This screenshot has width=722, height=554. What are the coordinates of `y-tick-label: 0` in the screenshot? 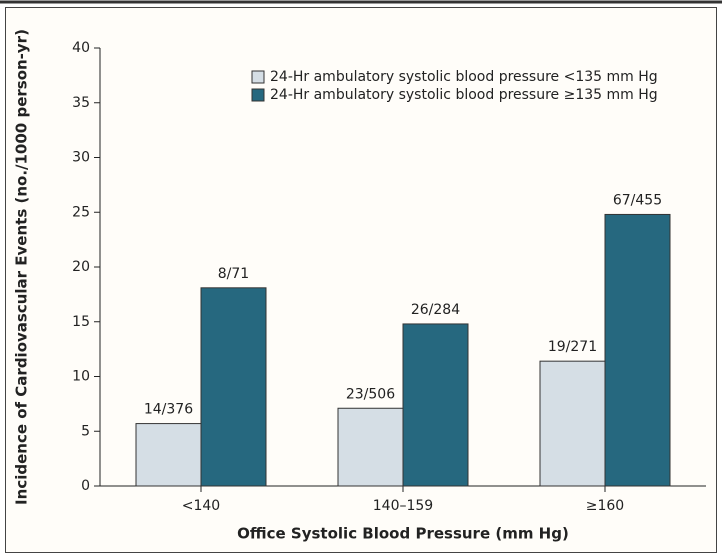 It's located at (85, 486).